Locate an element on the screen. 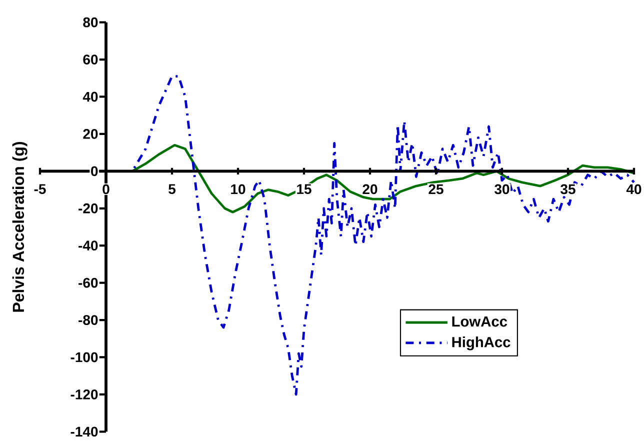 This screenshot has height=441, width=644. y-tick-label: -60 is located at coordinates (88, 283).